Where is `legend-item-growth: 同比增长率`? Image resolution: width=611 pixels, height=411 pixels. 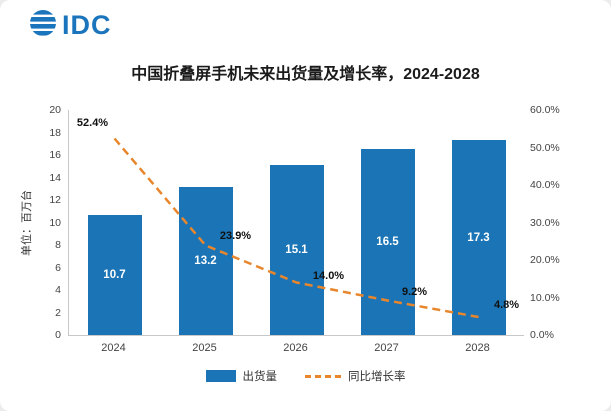
legend-item-growth: 同比增长率 is located at coordinates (355, 376).